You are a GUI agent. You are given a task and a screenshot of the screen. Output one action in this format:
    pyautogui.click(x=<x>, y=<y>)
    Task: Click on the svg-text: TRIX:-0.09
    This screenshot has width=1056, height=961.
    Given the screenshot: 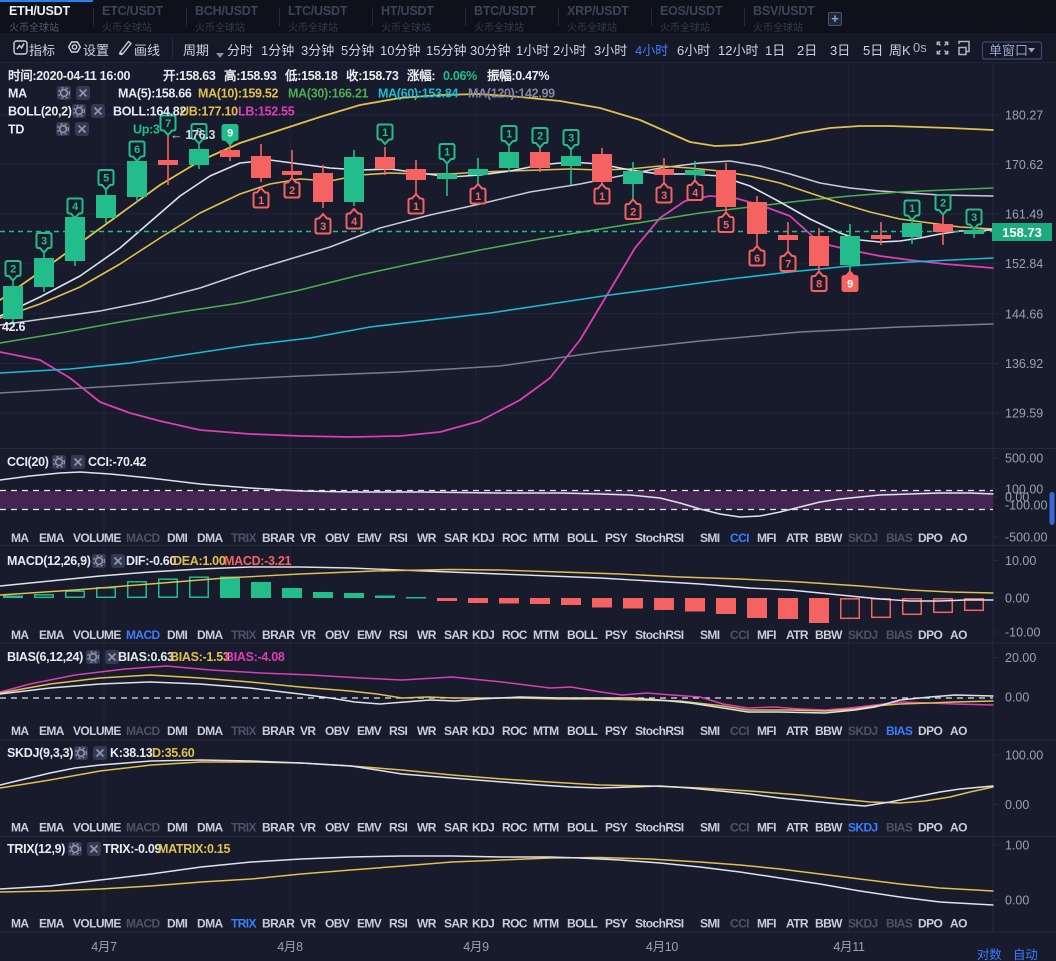 What is the action you would take?
    pyautogui.click(x=132, y=849)
    